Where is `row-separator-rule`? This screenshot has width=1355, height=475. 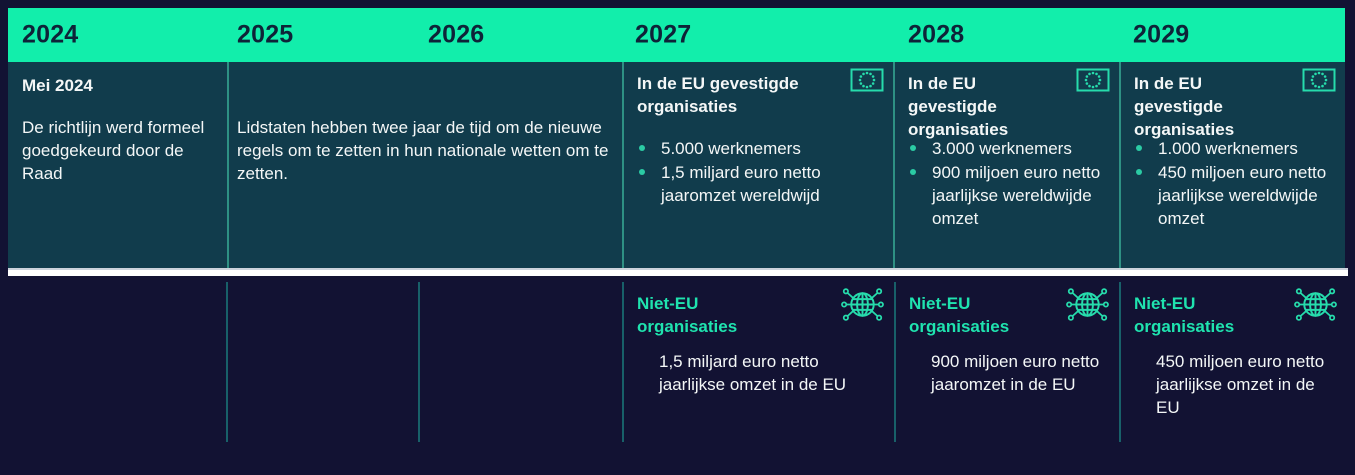 row-separator-rule is located at coordinates (678, 272).